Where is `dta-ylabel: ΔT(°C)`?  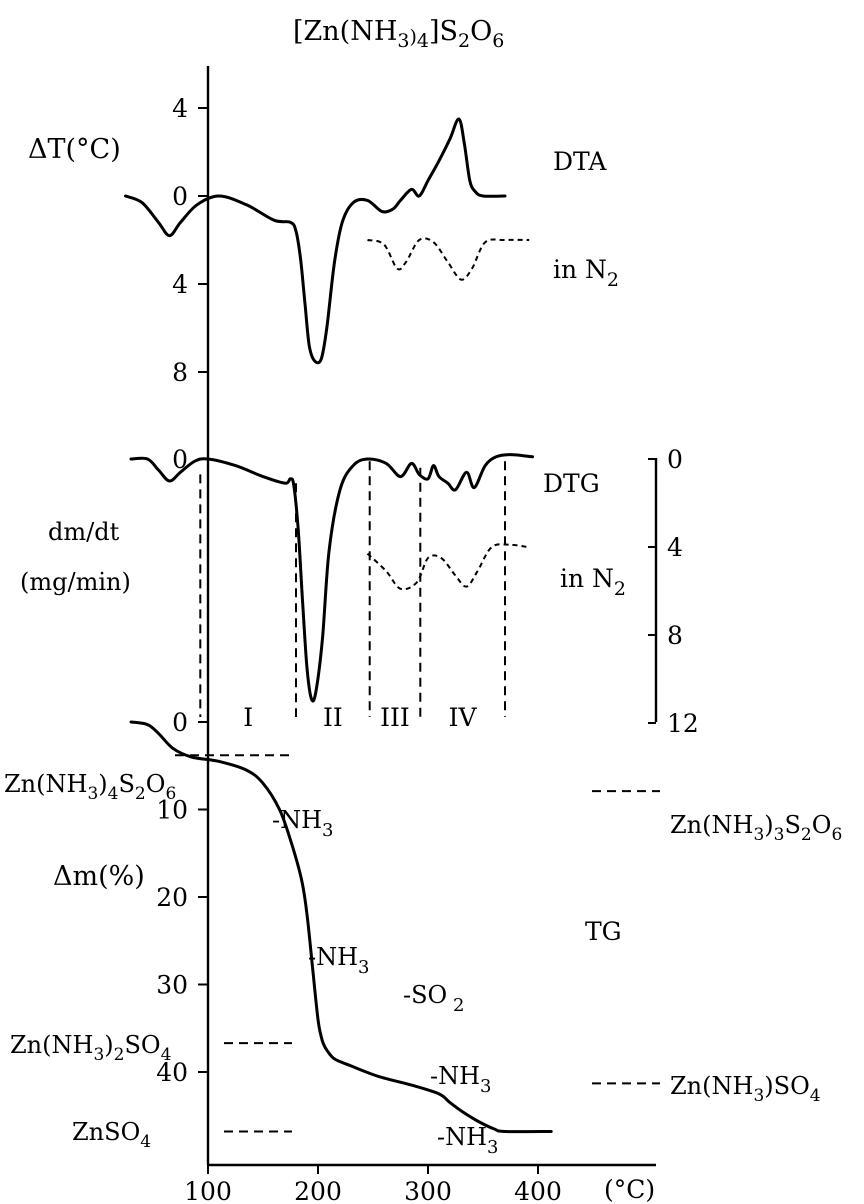 dta-ylabel: ΔT(°C) is located at coordinates (74, 149).